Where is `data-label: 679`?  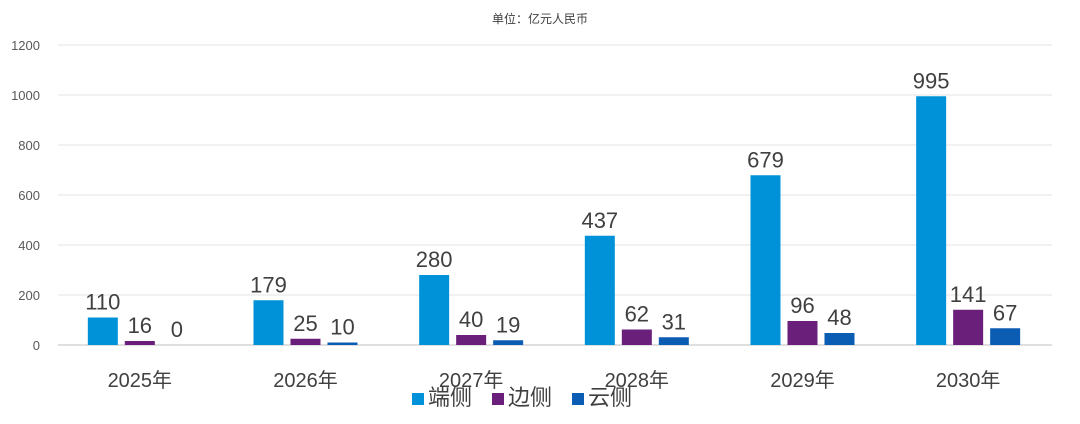
data-label: 679 is located at coordinates (765, 159).